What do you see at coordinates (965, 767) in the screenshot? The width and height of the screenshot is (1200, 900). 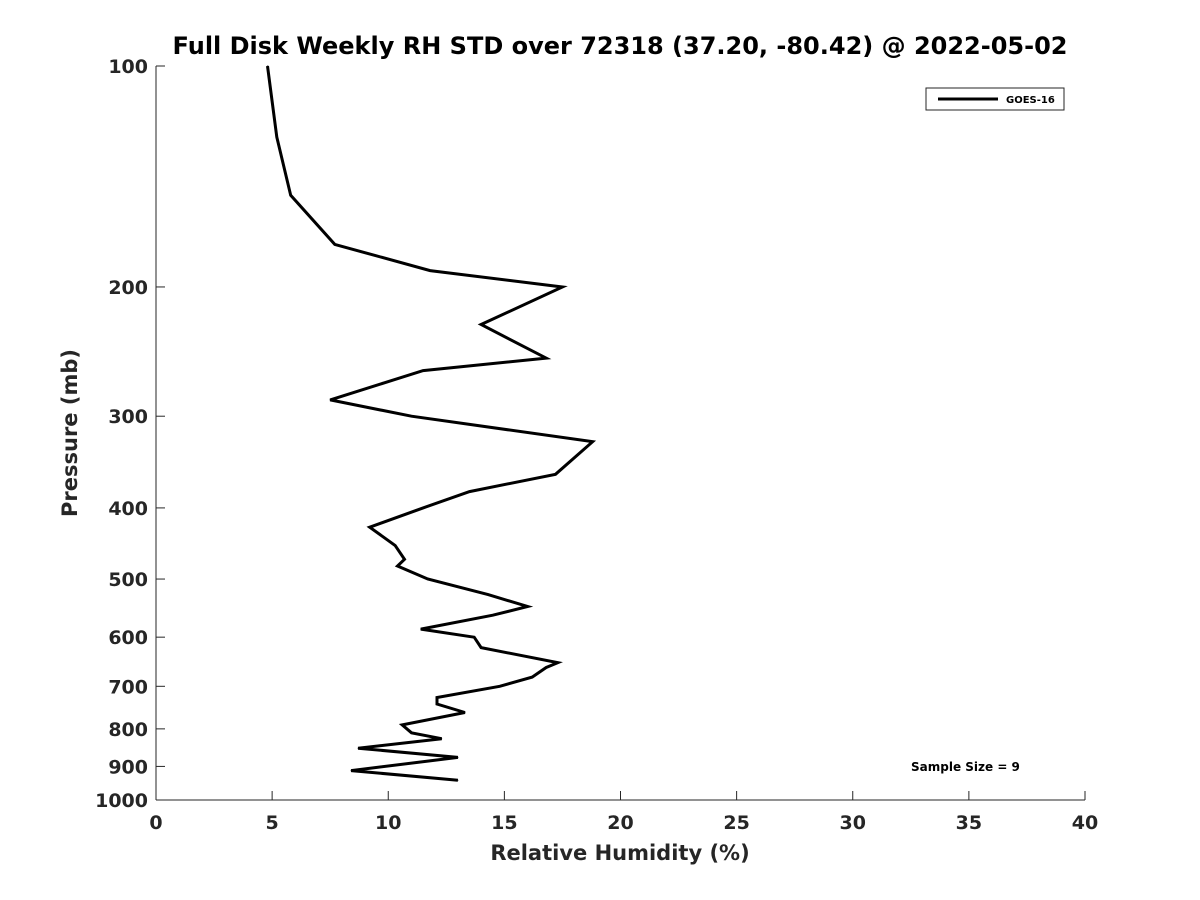 I see `sample-size-annotation: Sample Size = 9` at bounding box center [965, 767].